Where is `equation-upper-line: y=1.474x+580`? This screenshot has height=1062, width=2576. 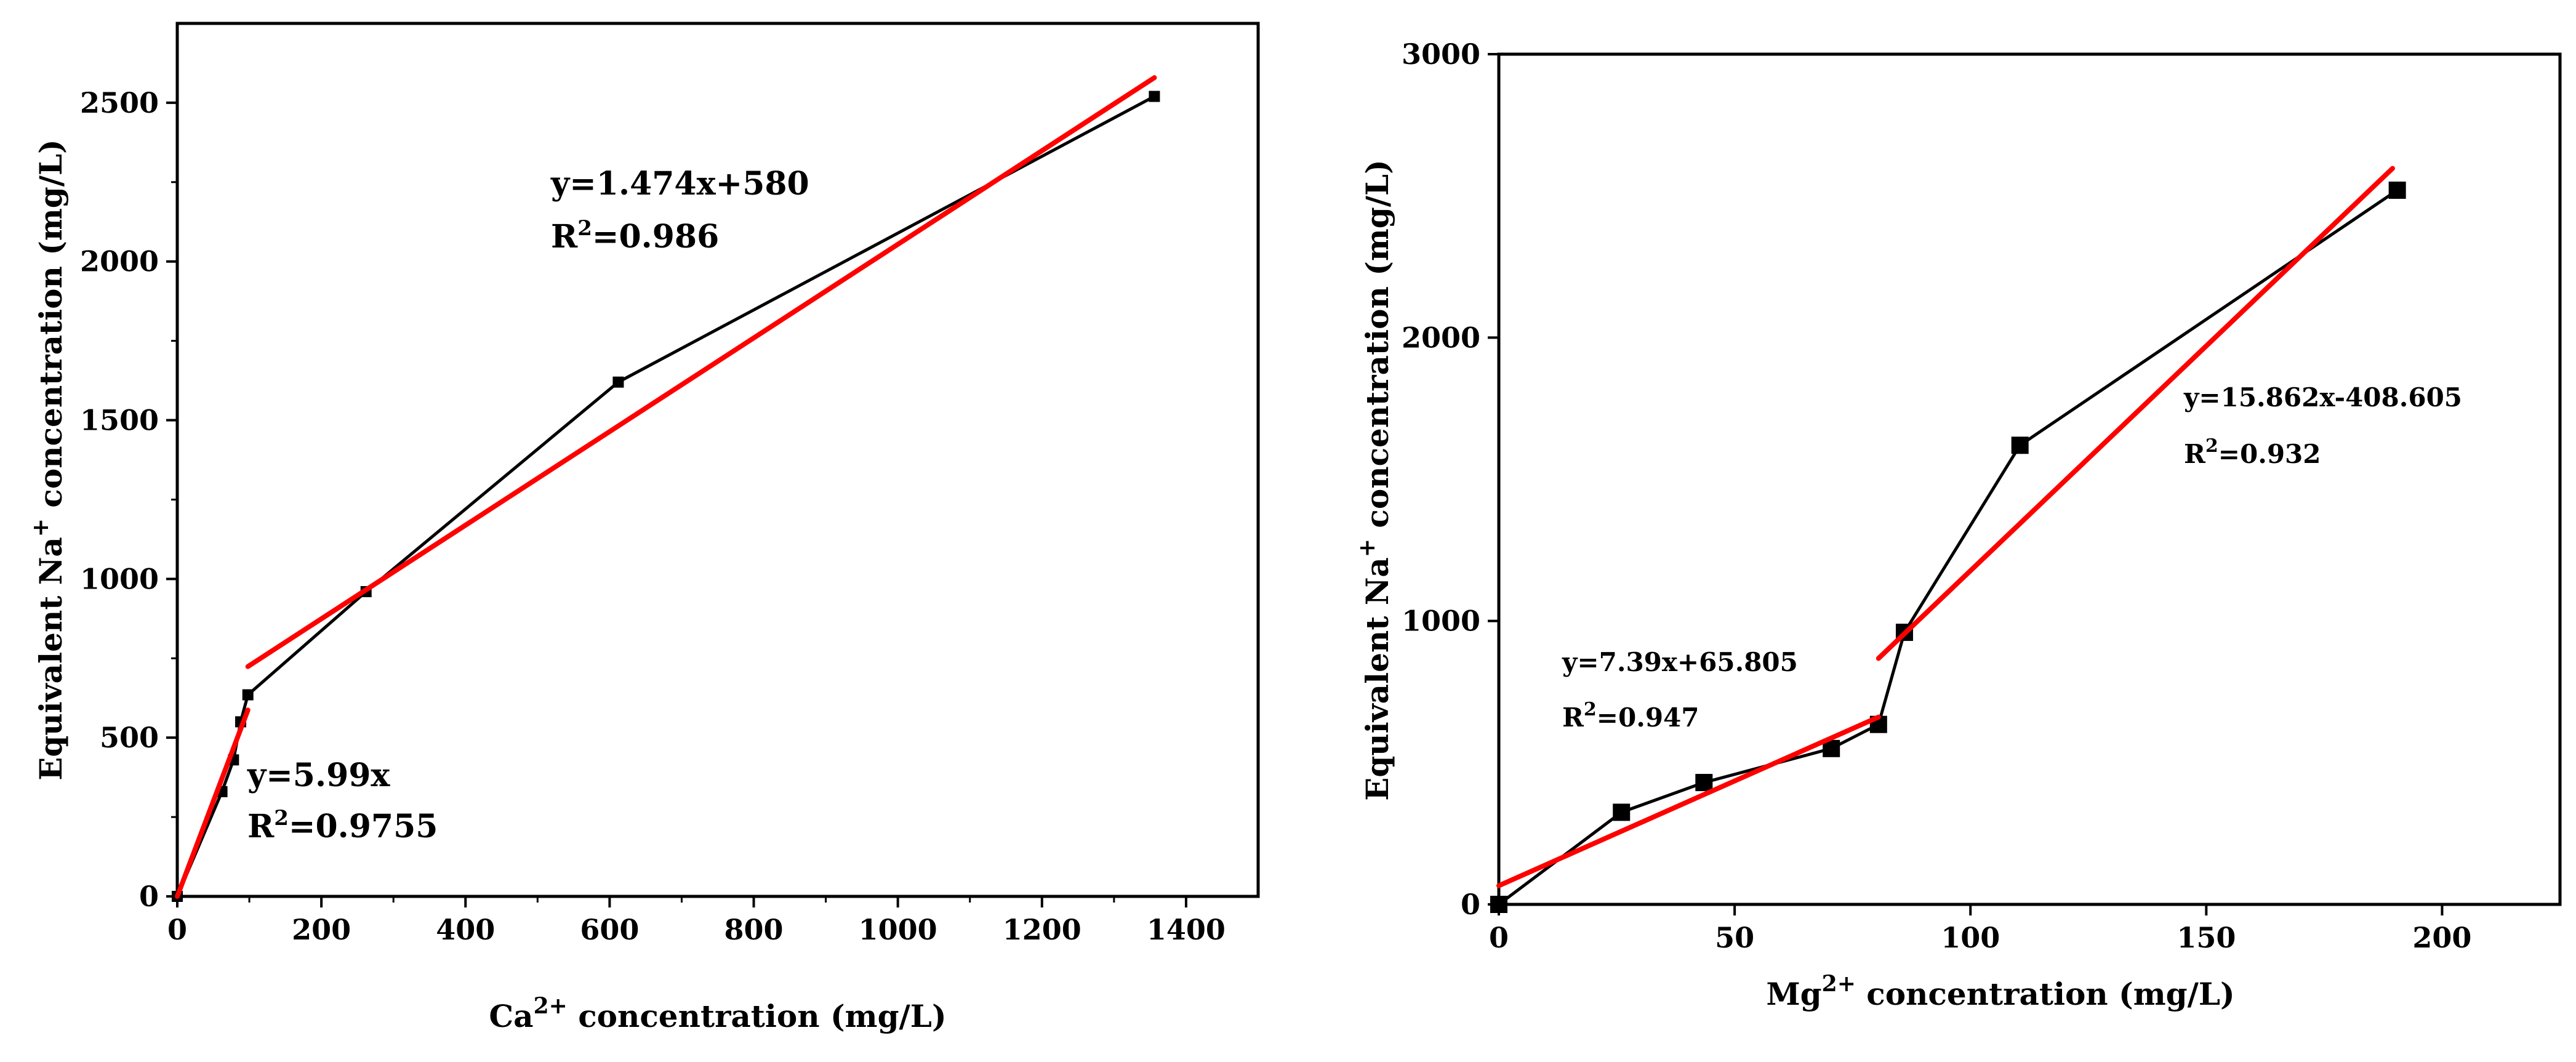
equation-upper-line: y=1.474x+580 is located at coordinates (680, 184).